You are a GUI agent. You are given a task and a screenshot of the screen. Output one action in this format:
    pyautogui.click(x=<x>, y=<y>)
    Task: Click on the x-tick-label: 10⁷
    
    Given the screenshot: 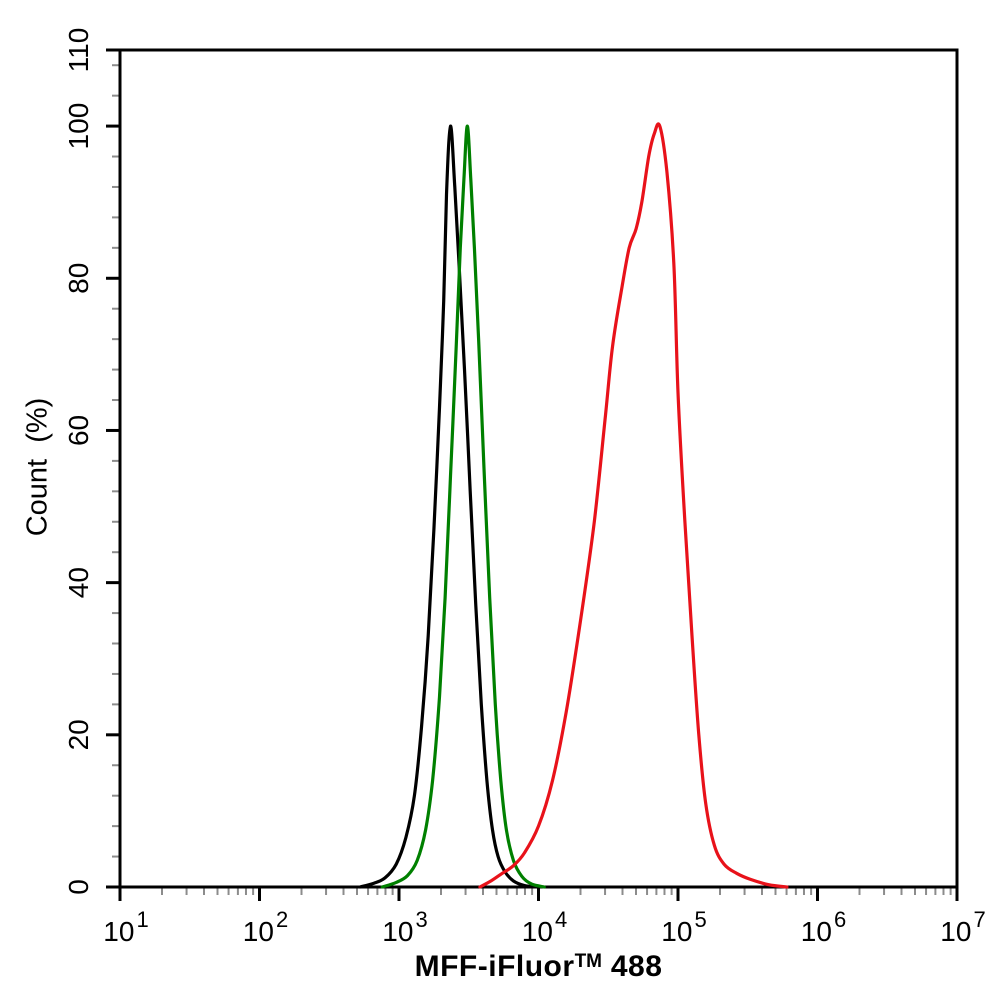 What is the action you would take?
    pyautogui.click(x=962, y=927)
    